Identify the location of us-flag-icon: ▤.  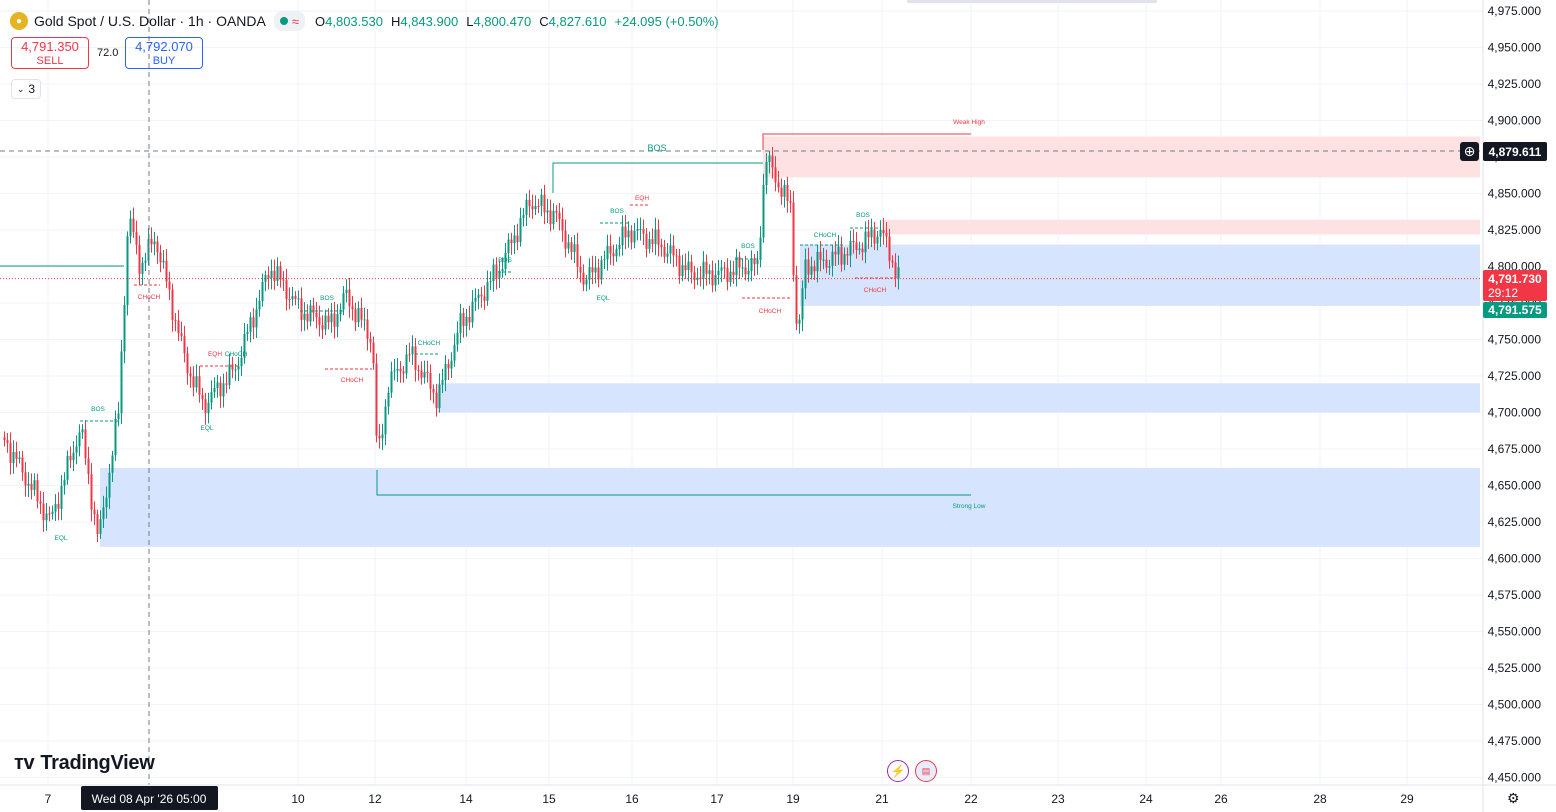
(926, 771).